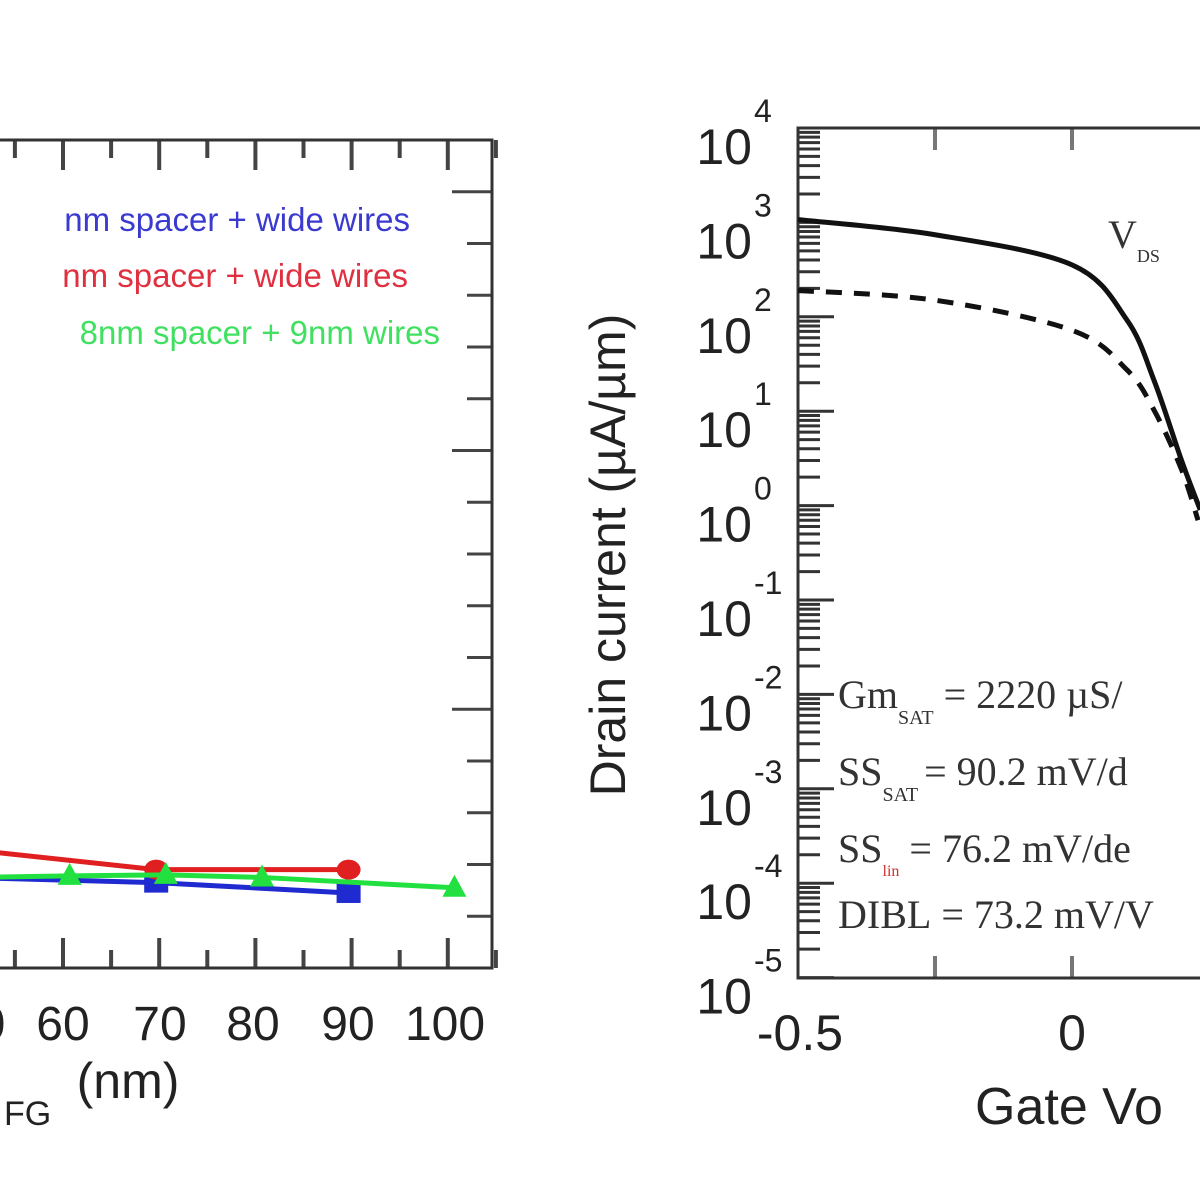  I want to click on right-series, so click(998, 369).